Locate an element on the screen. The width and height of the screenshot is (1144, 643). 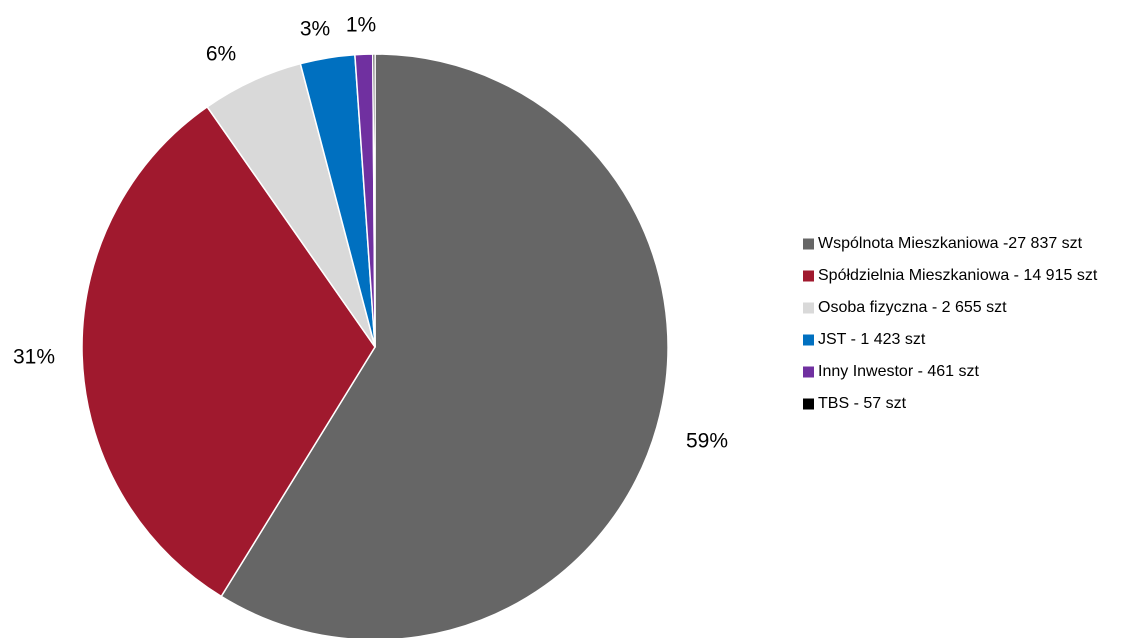
legend-label: Osoba fizyczna - 2 655 szt is located at coordinates (912, 307).